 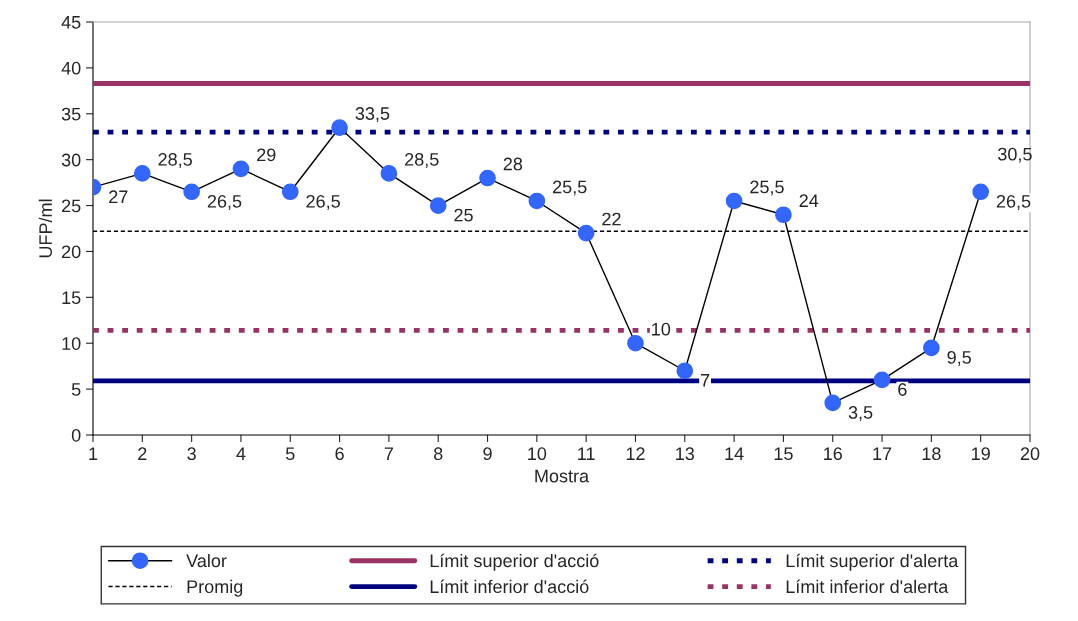 I want to click on x-tick-label: 17, so click(x=882, y=453).